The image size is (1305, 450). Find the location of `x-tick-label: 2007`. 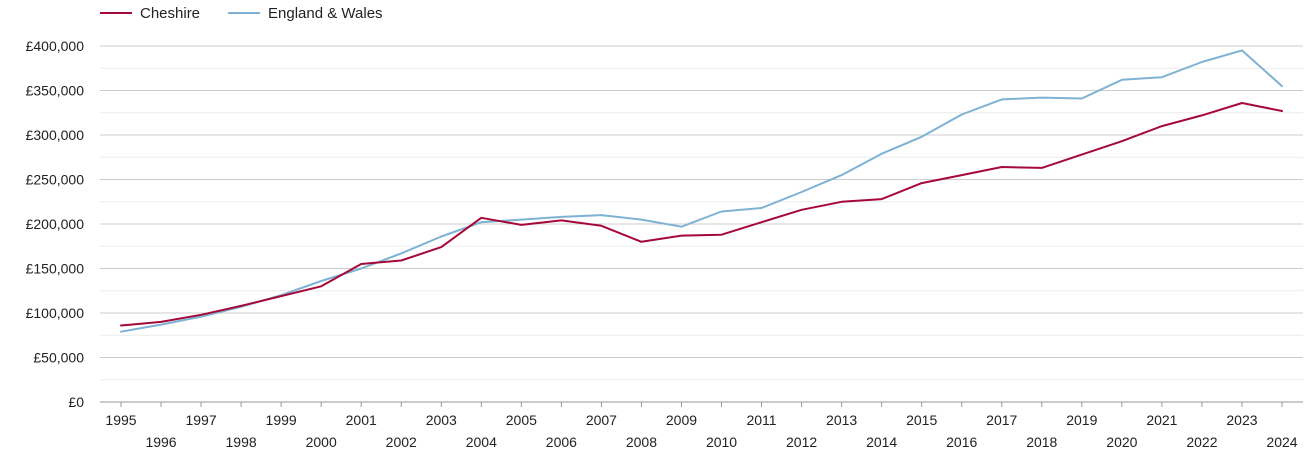

x-tick-label: 2007 is located at coordinates (601, 420).